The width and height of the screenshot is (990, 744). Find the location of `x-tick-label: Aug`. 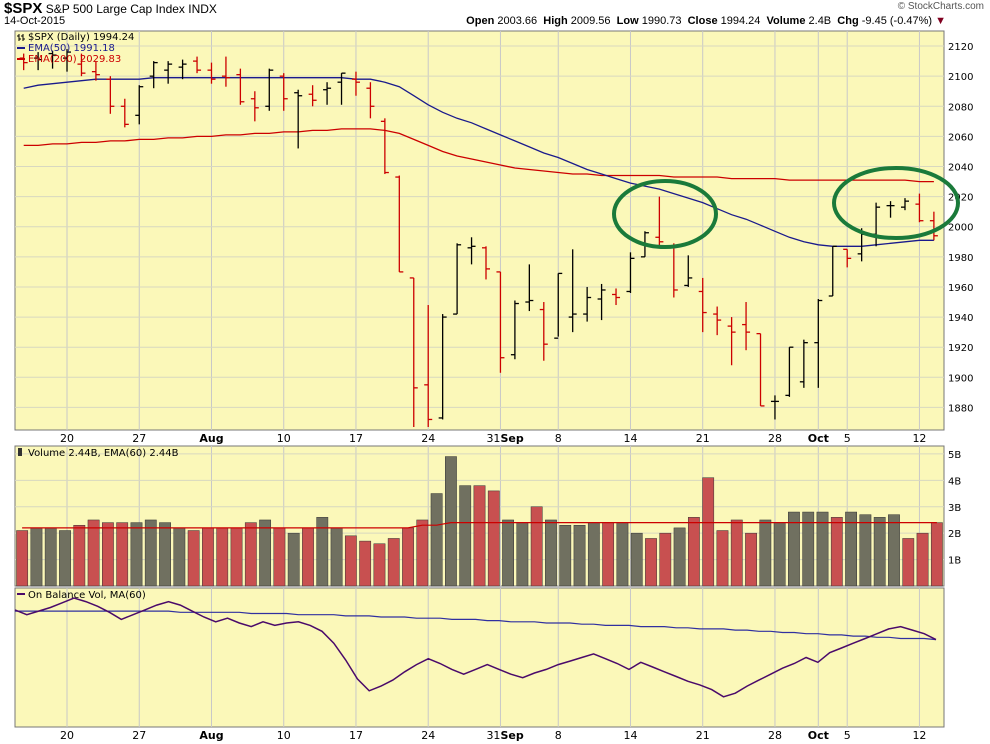

x-tick-label: Aug is located at coordinates (211, 438).